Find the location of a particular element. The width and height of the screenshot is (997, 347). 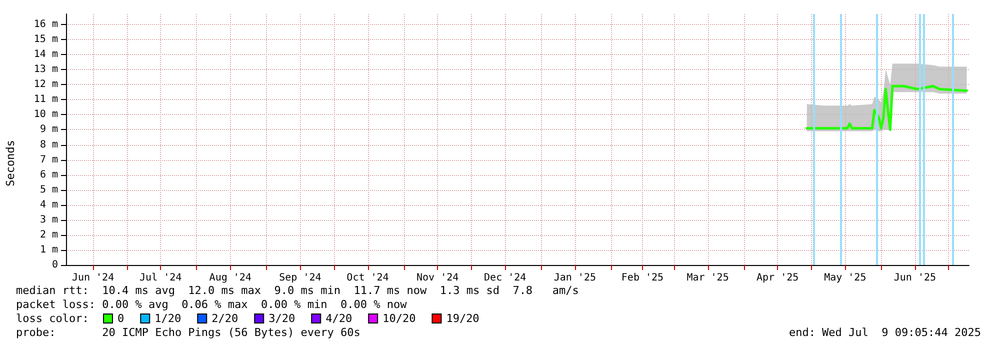

x-tick-label: Jul '24 is located at coordinates (161, 278).